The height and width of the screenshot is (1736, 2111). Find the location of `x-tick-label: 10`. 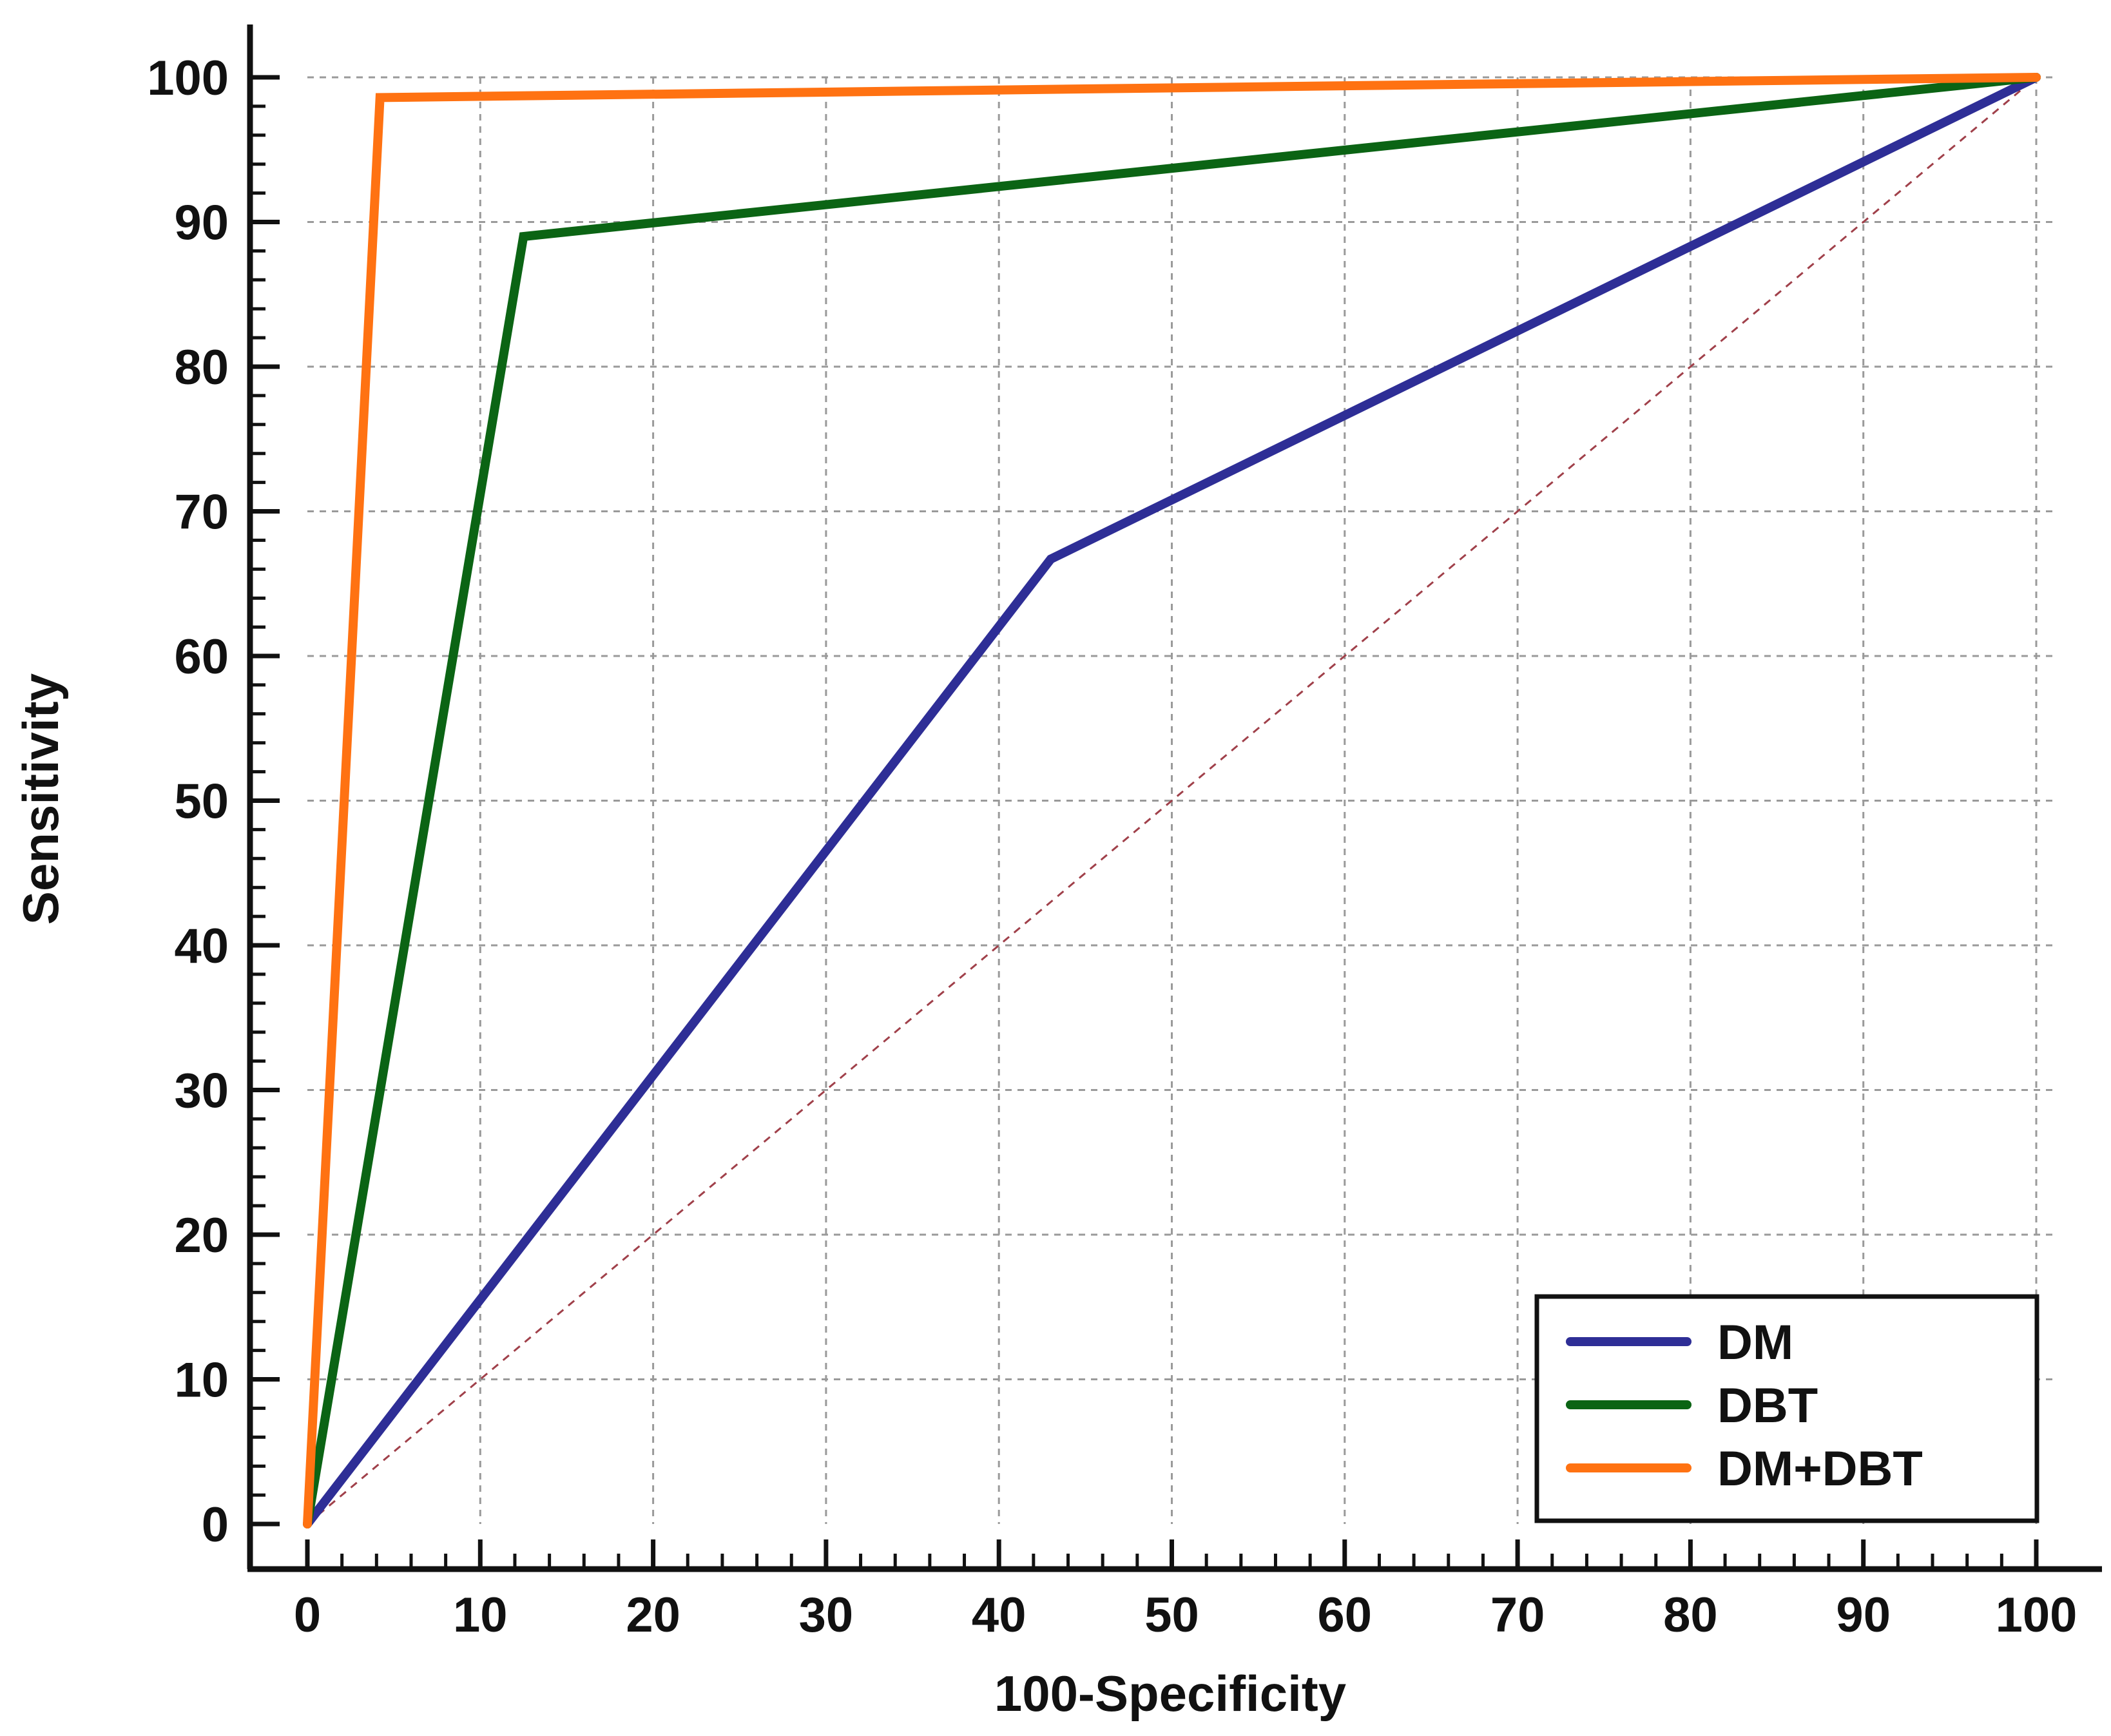

x-tick-label: 10 is located at coordinates (480, 1615).